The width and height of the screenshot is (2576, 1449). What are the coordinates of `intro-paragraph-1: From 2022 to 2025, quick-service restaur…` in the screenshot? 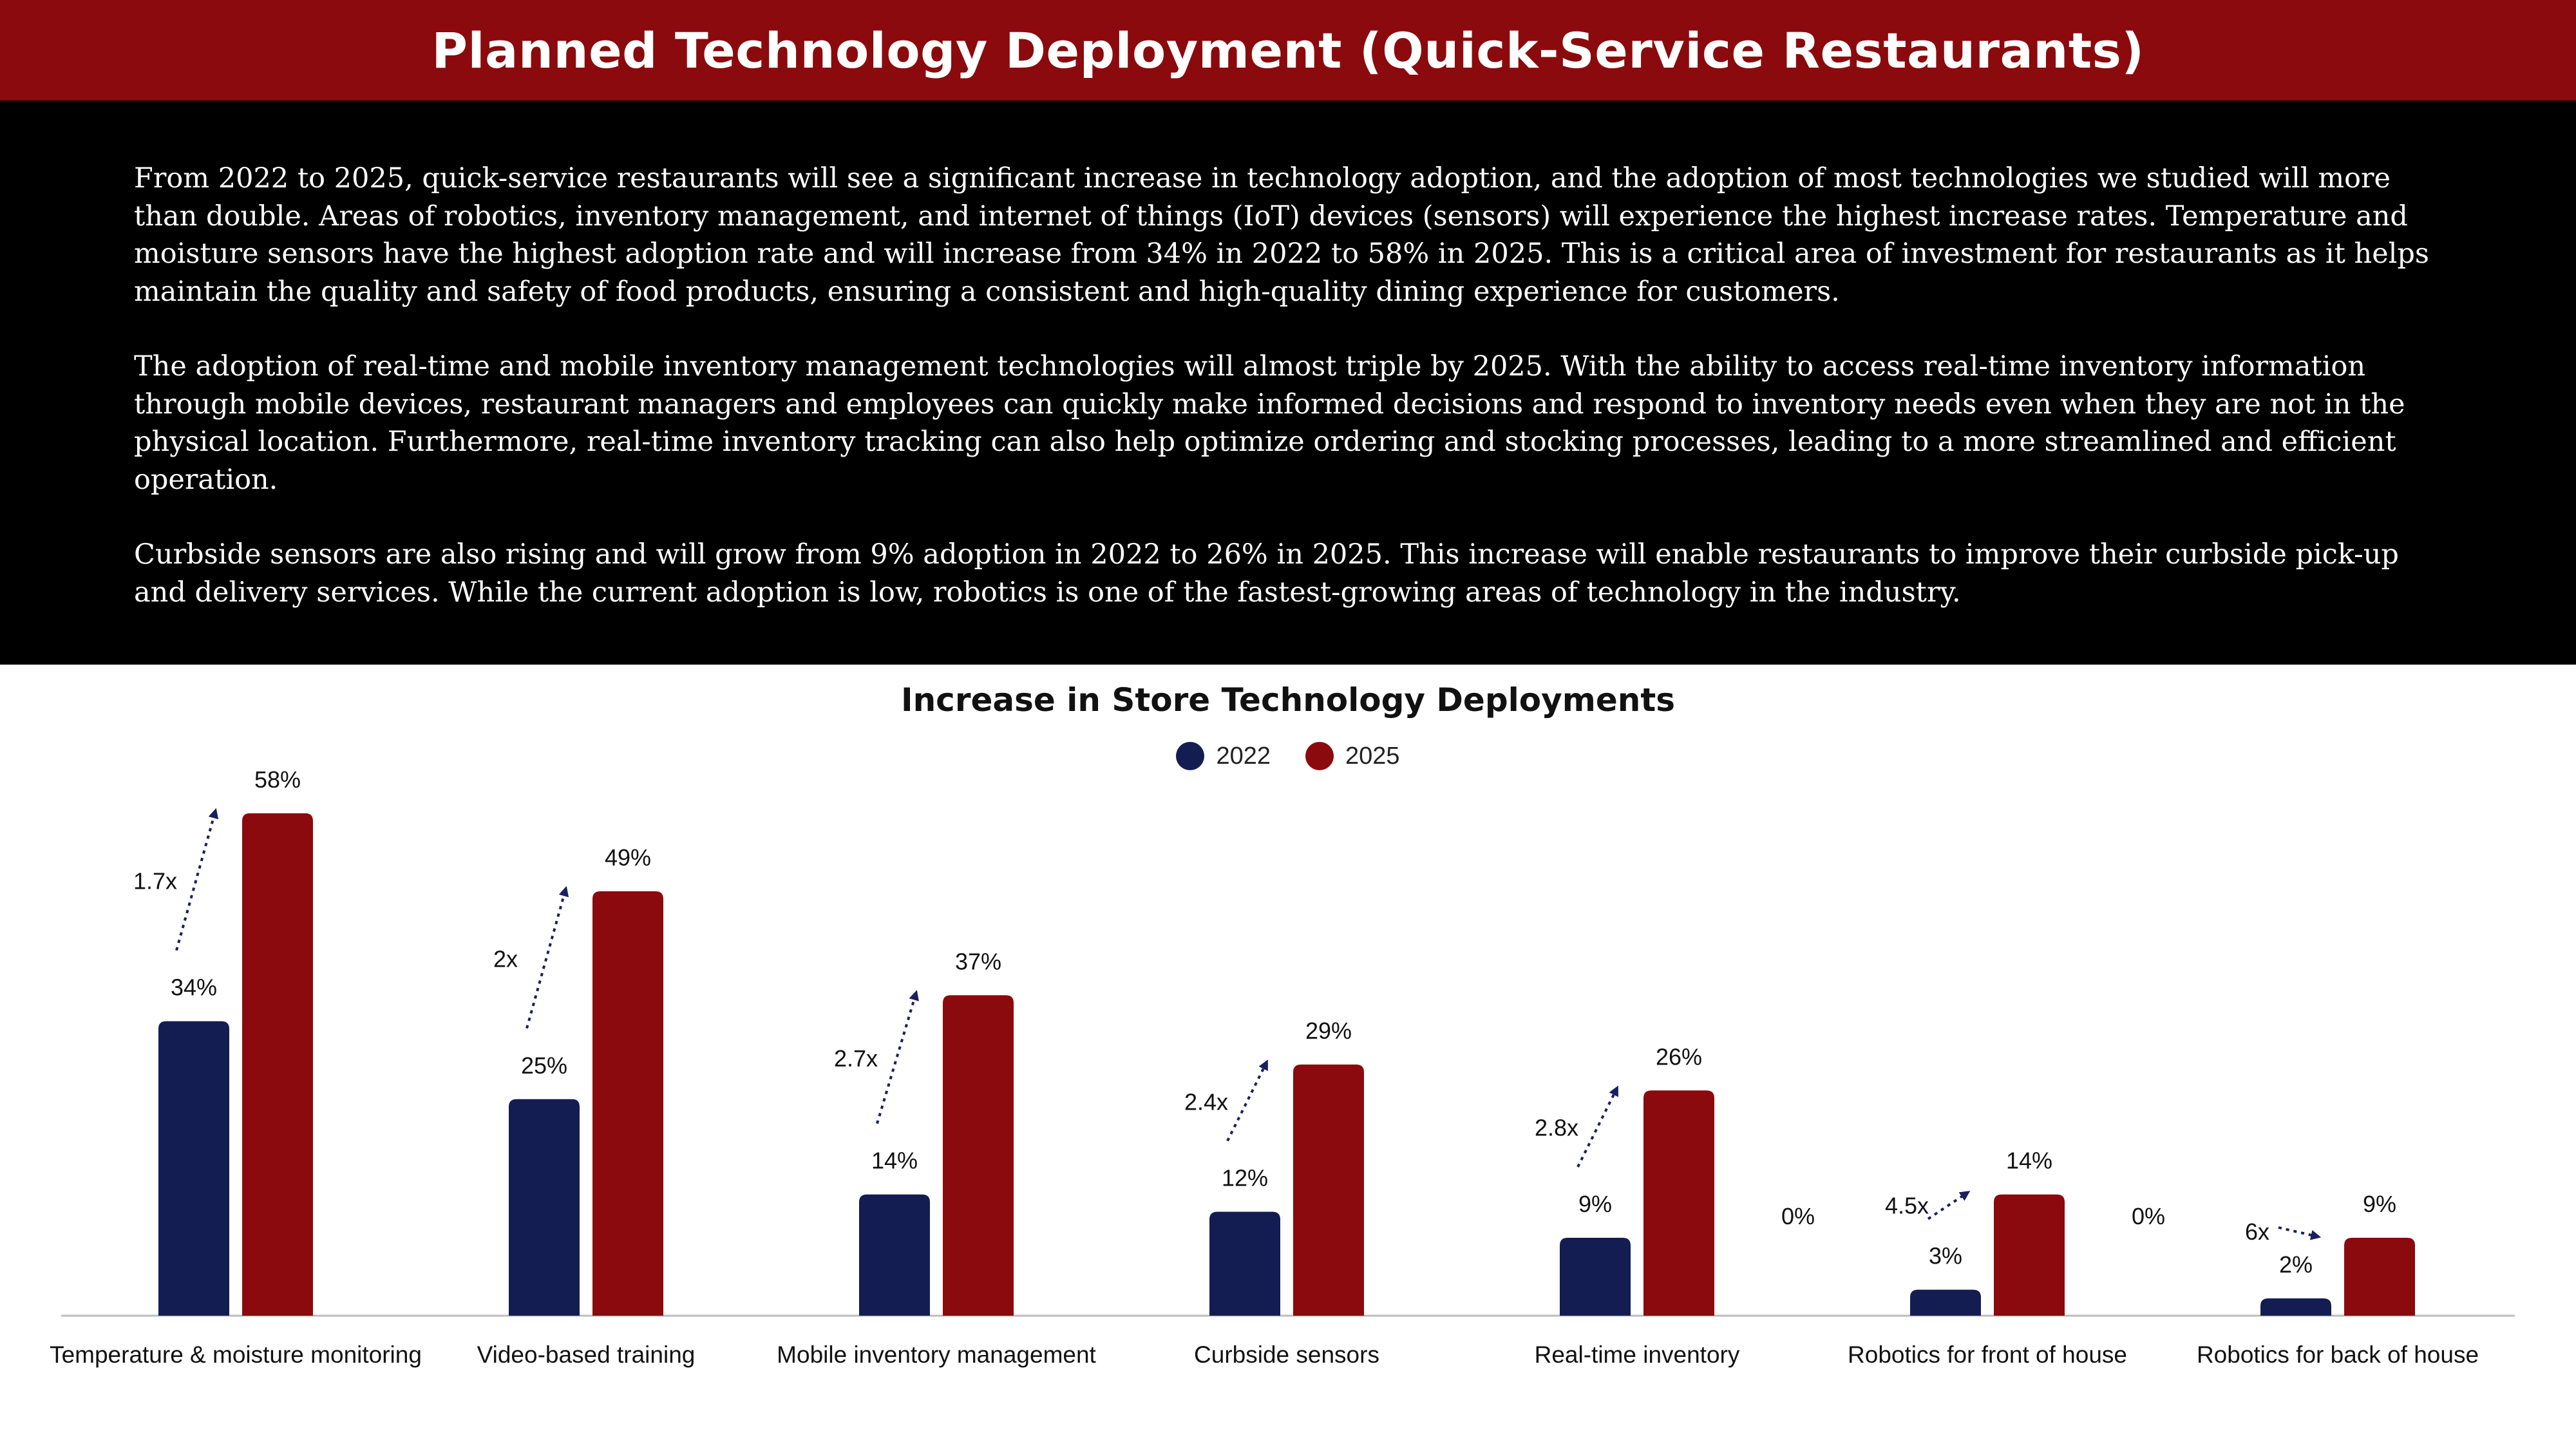 It's located at (1282, 235).